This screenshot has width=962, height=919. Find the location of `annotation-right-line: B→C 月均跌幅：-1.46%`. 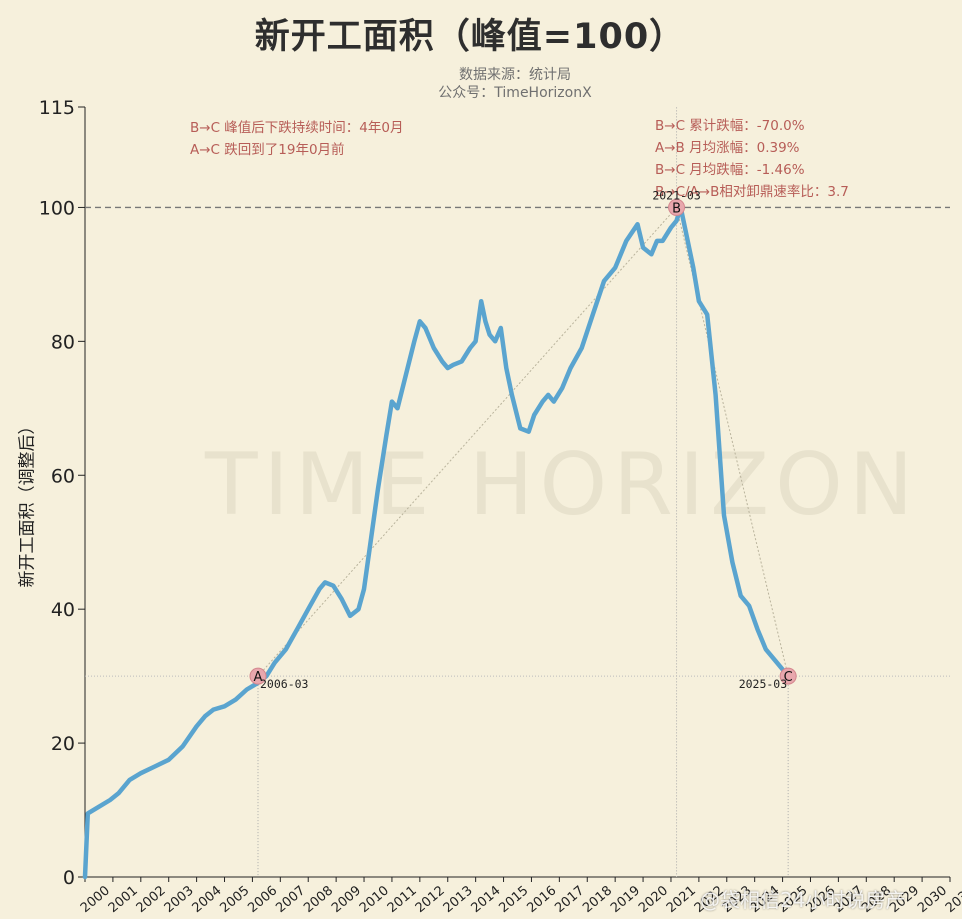

annotation-right-line: B→C 月均跌幅：-1.46% is located at coordinates (730, 170).